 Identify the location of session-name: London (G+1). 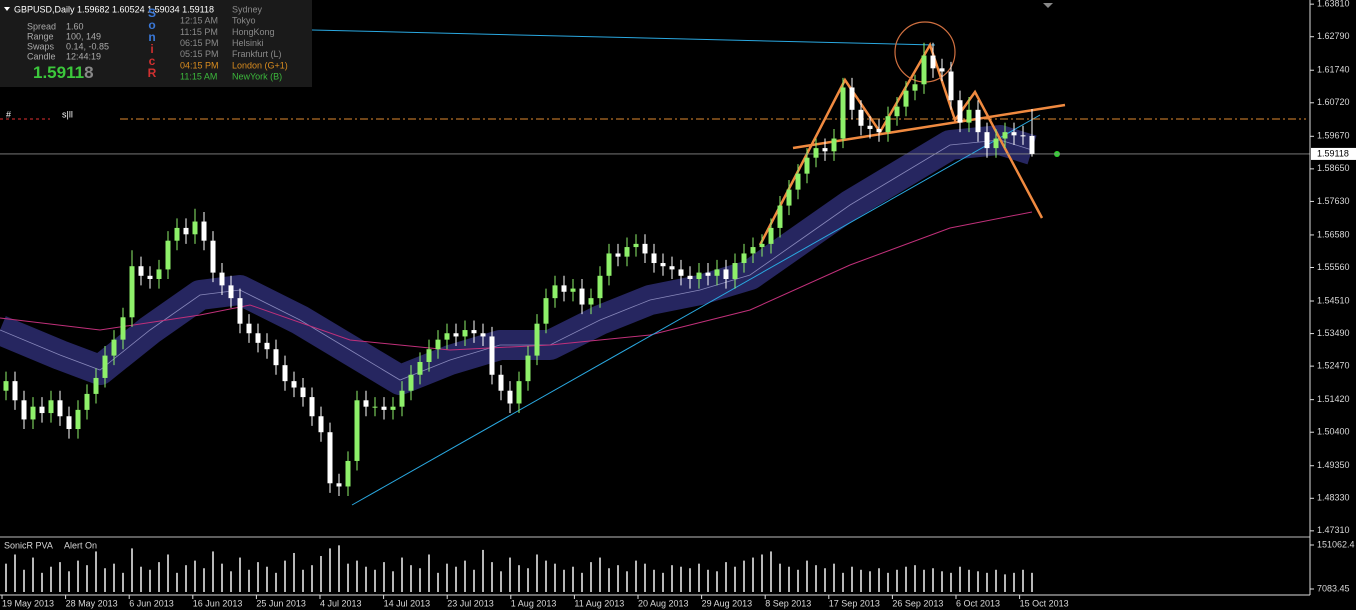
(260, 65).